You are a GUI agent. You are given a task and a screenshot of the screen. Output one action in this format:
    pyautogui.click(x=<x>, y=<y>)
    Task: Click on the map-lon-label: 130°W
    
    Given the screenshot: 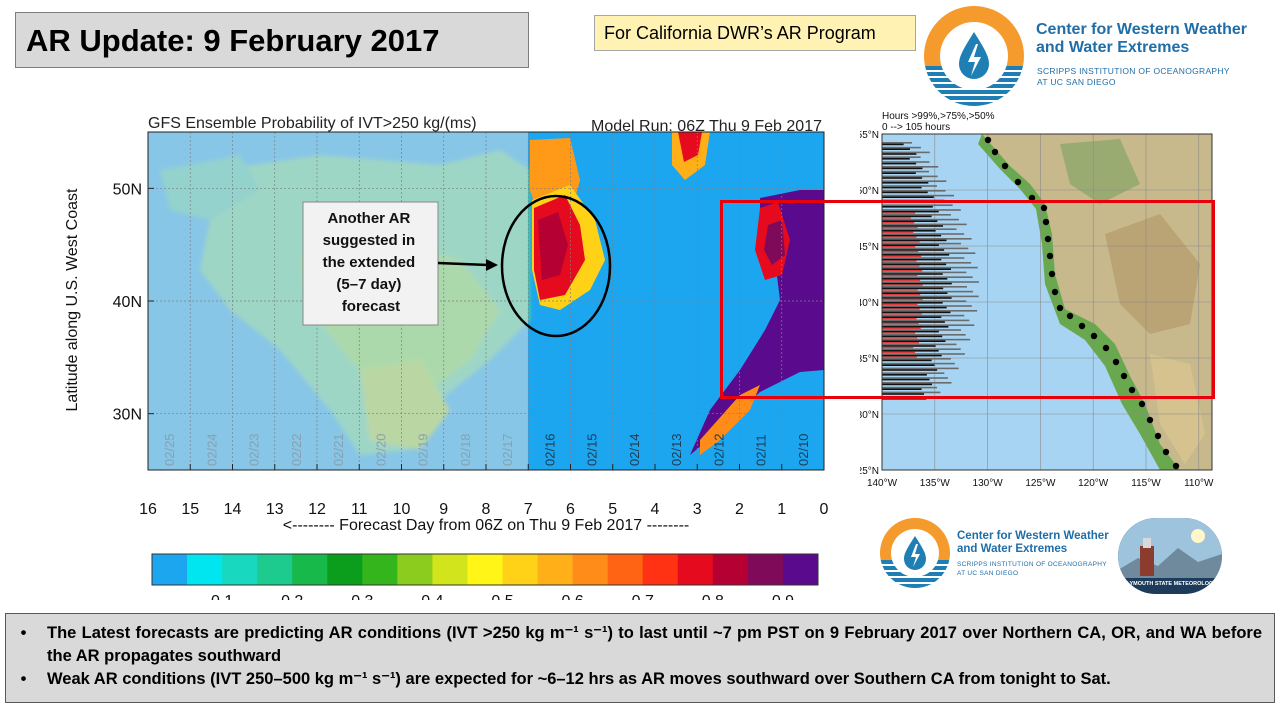 What is the action you would take?
    pyautogui.click(x=988, y=483)
    